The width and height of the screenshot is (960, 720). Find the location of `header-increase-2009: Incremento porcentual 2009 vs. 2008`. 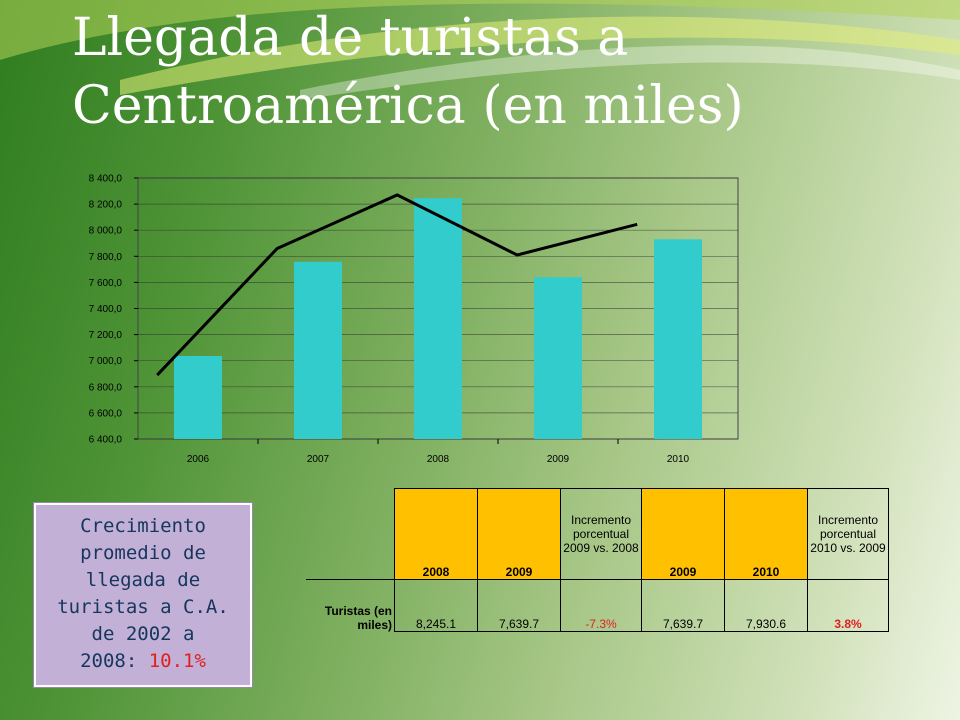

header-increase-2009: Incremento porcentual 2009 vs. 2008 is located at coordinates (601, 534).